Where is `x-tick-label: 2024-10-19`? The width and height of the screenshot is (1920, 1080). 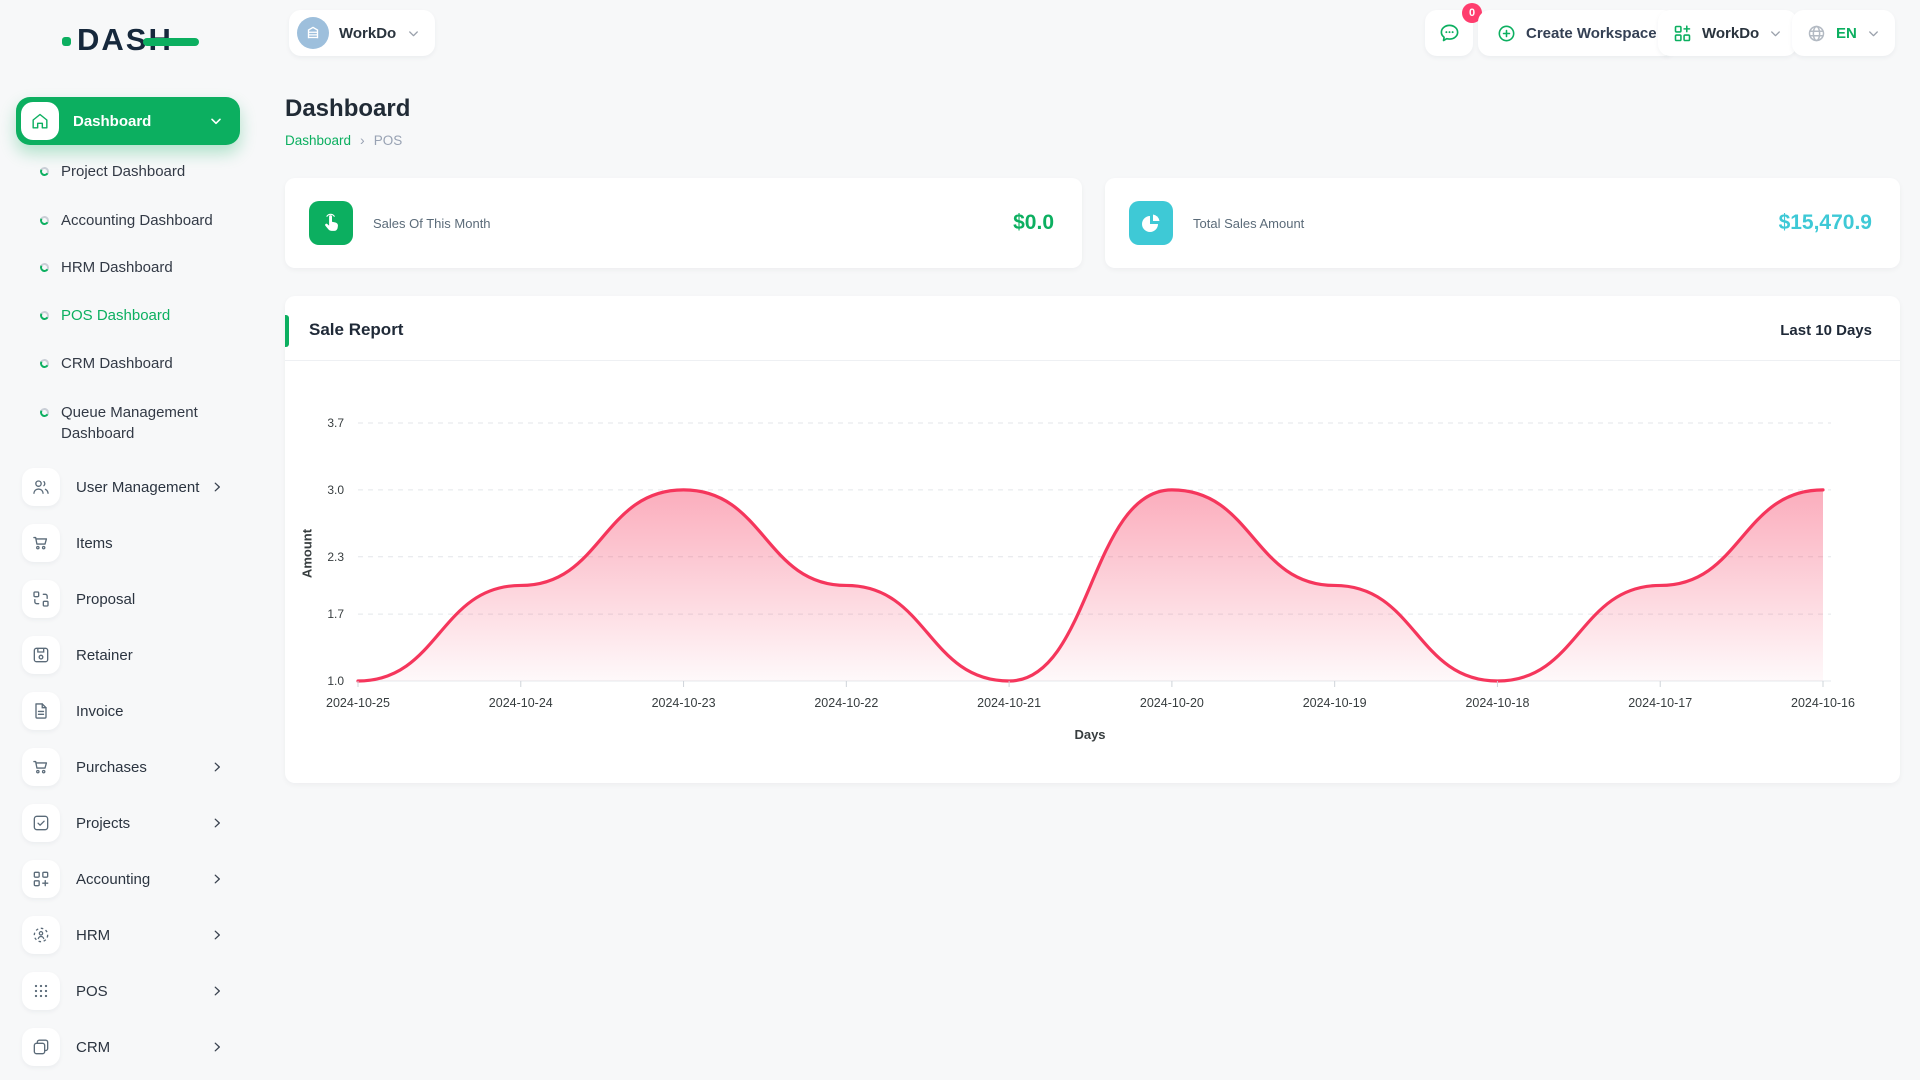 x-tick-label: 2024-10-19 is located at coordinates (1335, 703).